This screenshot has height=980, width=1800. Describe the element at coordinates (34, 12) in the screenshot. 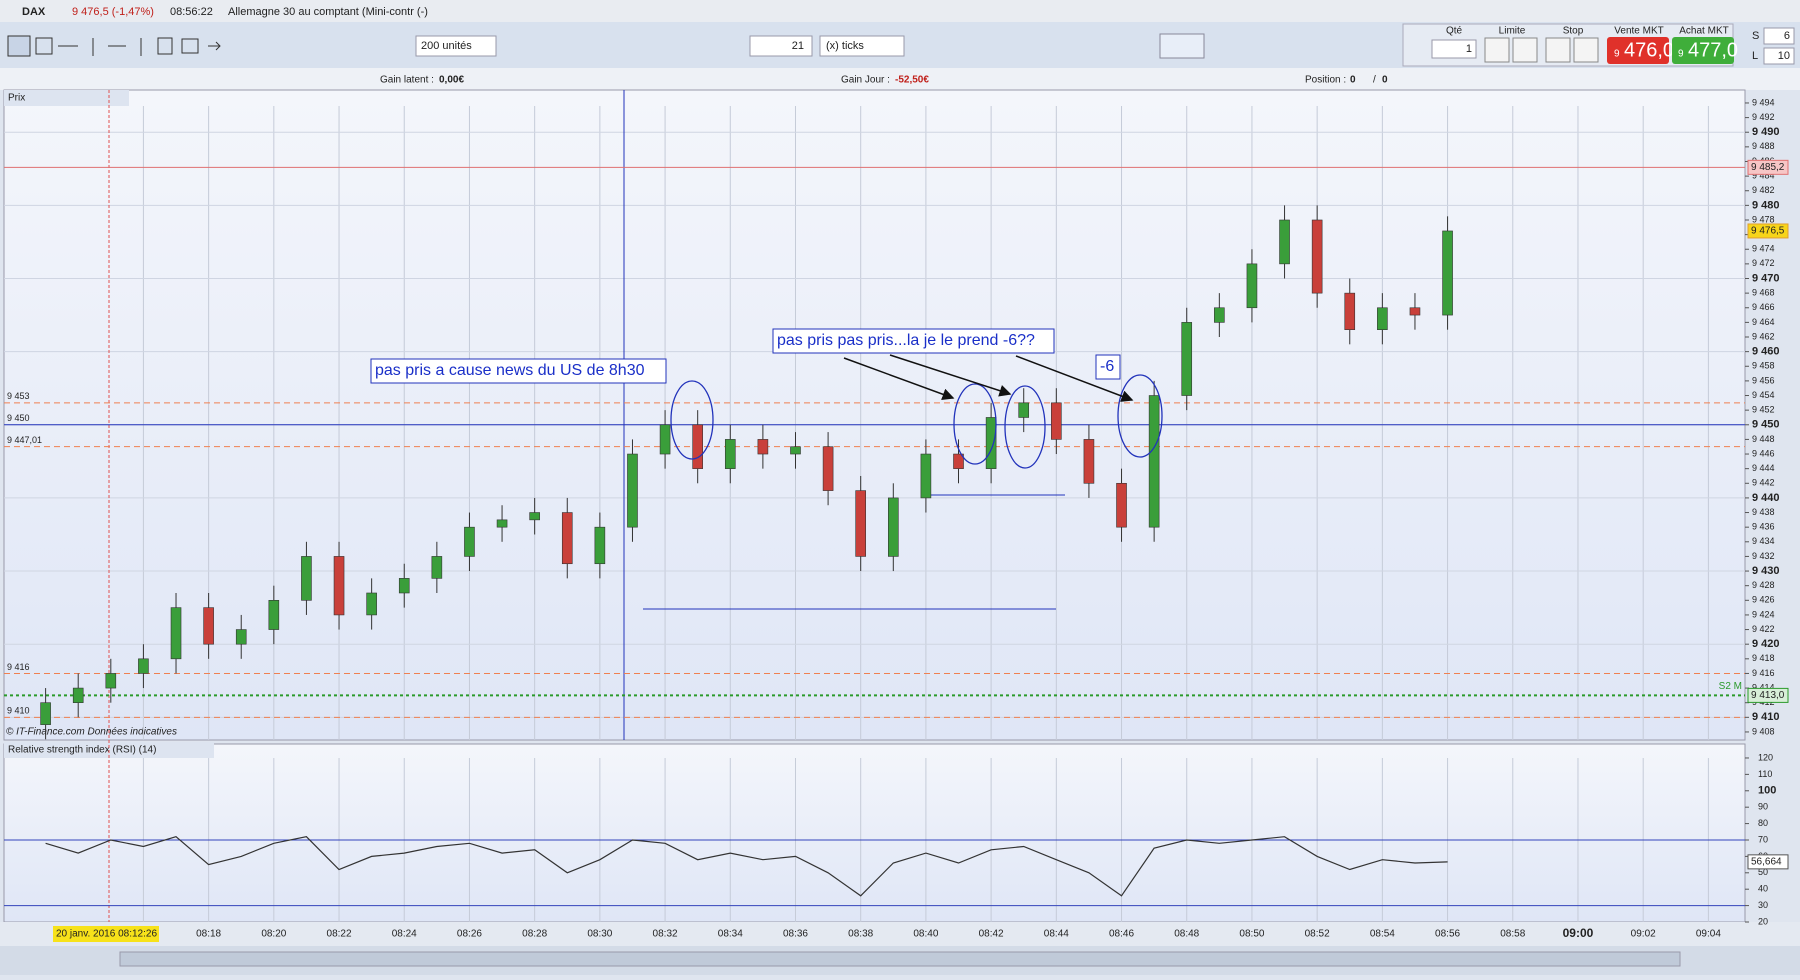

I see `symbol: DAX` at that location.